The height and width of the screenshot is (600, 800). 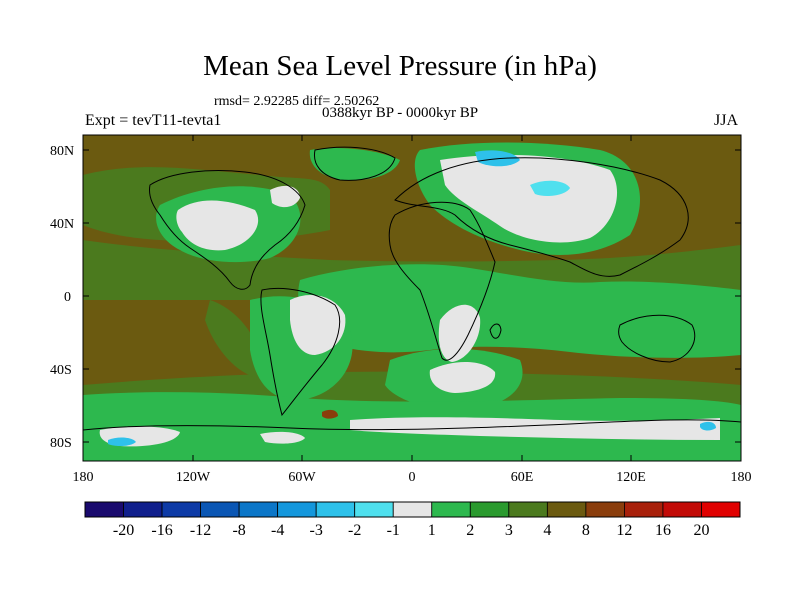 I want to click on period-subtitle: 0388kyr BP - 0000kyr BP, so click(x=400, y=113).